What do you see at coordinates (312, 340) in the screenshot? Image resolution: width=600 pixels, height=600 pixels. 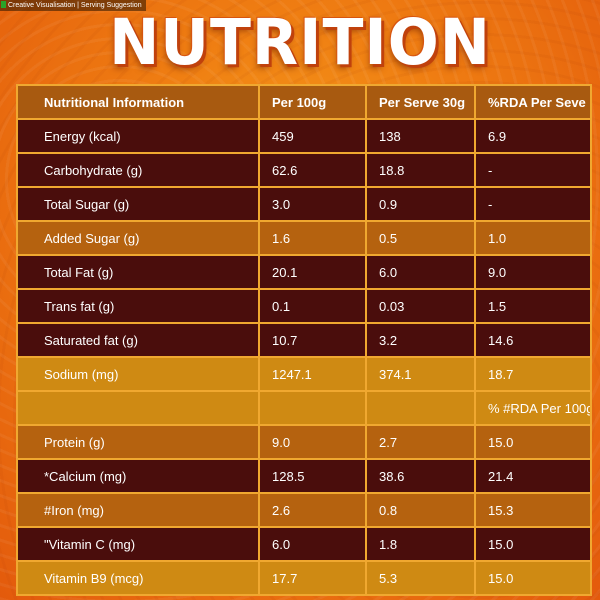 I see `per-100g-cell: 10.7` at bounding box center [312, 340].